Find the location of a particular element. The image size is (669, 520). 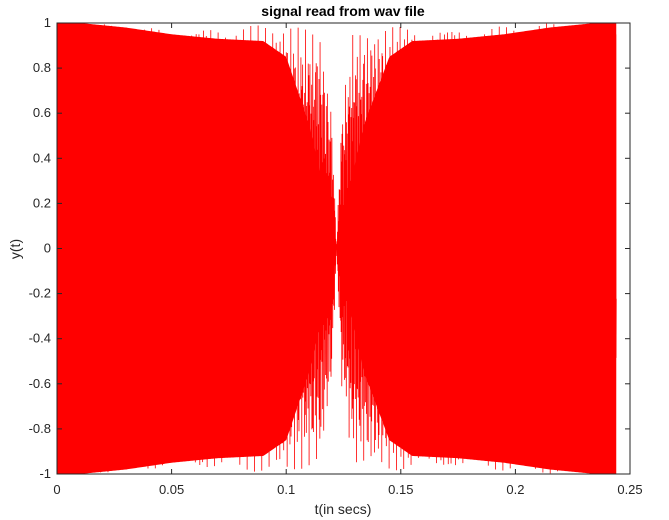

x-tick-label: 0 is located at coordinates (56, 489).